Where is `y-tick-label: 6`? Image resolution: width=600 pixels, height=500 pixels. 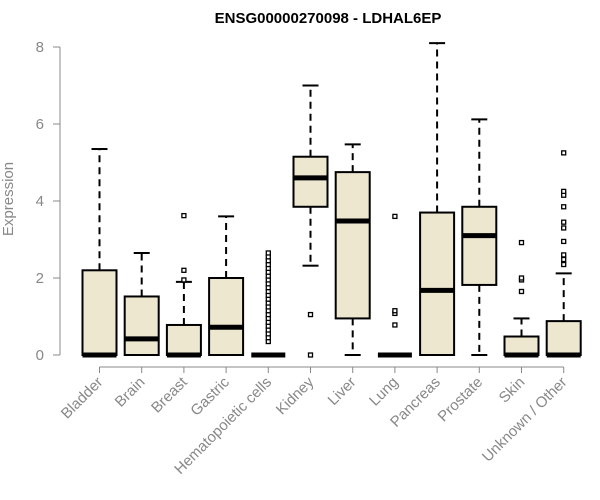 y-tick-label: 6 is located at coordinates (40, 124).